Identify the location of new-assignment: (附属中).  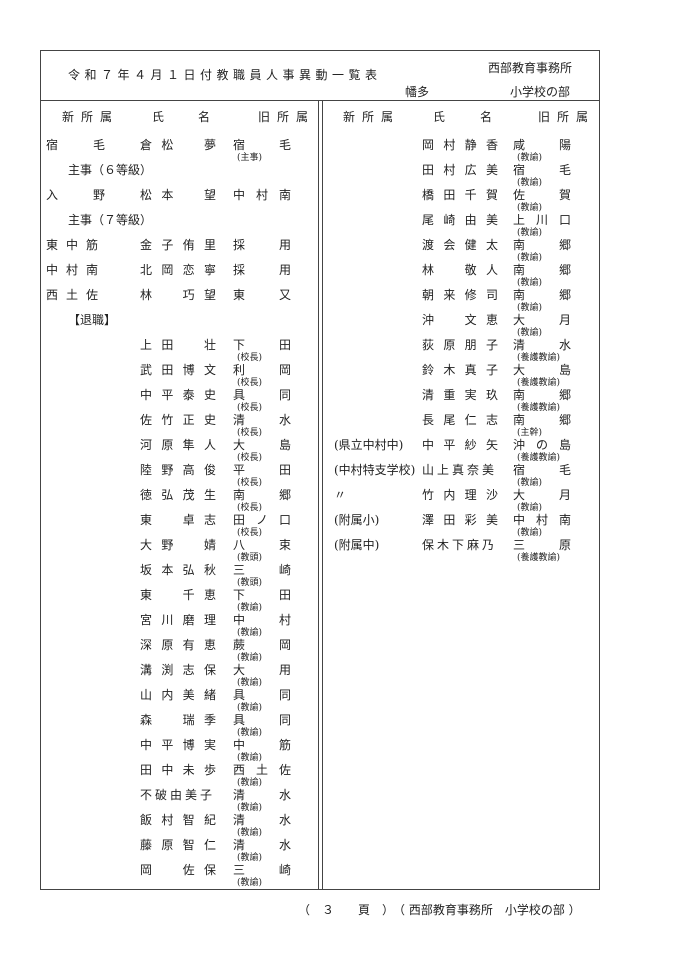
(357, 545).